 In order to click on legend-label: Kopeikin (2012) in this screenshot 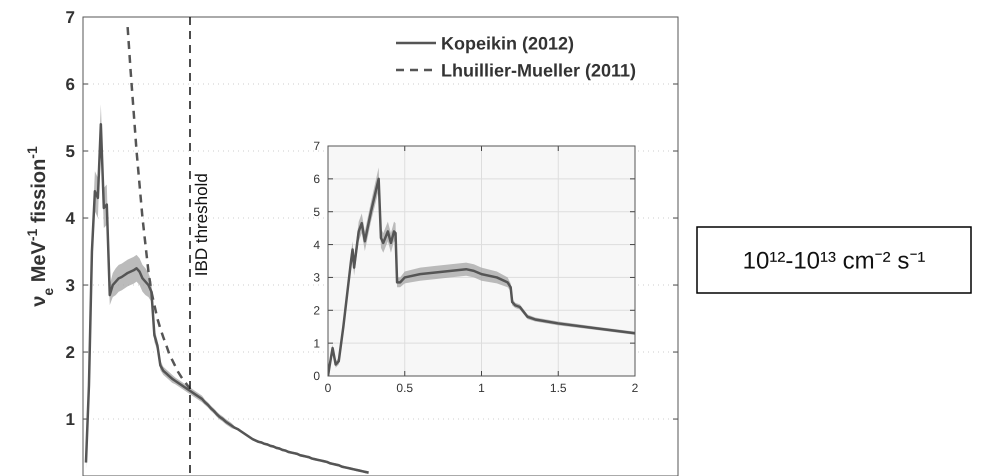, I will do `click(507, 43)`.